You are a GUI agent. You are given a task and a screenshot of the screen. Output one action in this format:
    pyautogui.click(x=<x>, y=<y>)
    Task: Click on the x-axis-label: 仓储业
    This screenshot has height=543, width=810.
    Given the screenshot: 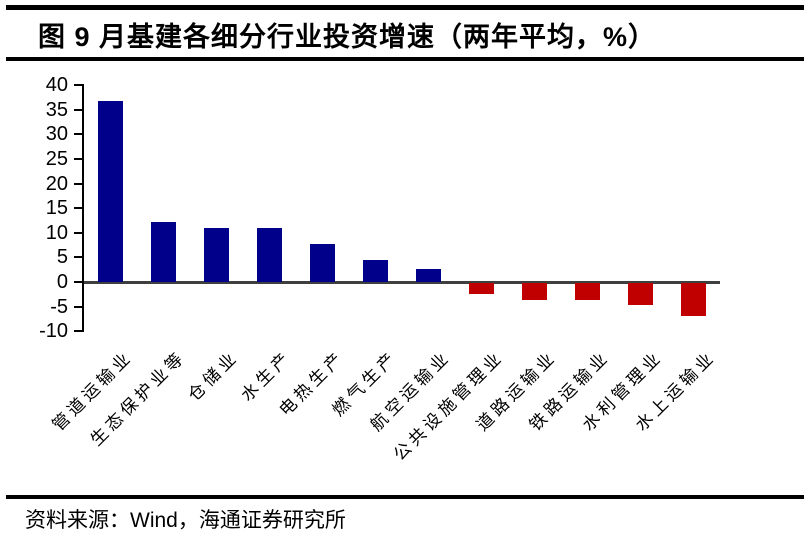 What is the action you would take?
    pyautogui.click(x=212, y=376)
    